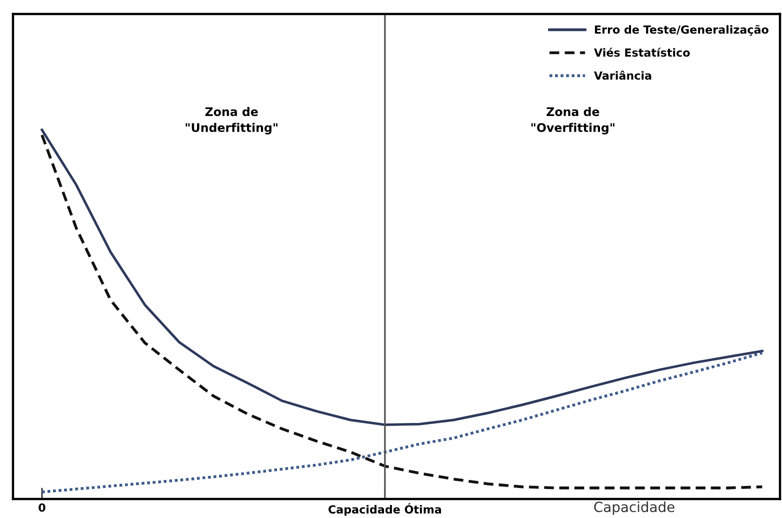 This screenshot has width=782, height=518. What do you see at coordinates (642, 52) in the screenshot?
I see `legend-label: Viés Estatístico` at bounding box center [642, 52].